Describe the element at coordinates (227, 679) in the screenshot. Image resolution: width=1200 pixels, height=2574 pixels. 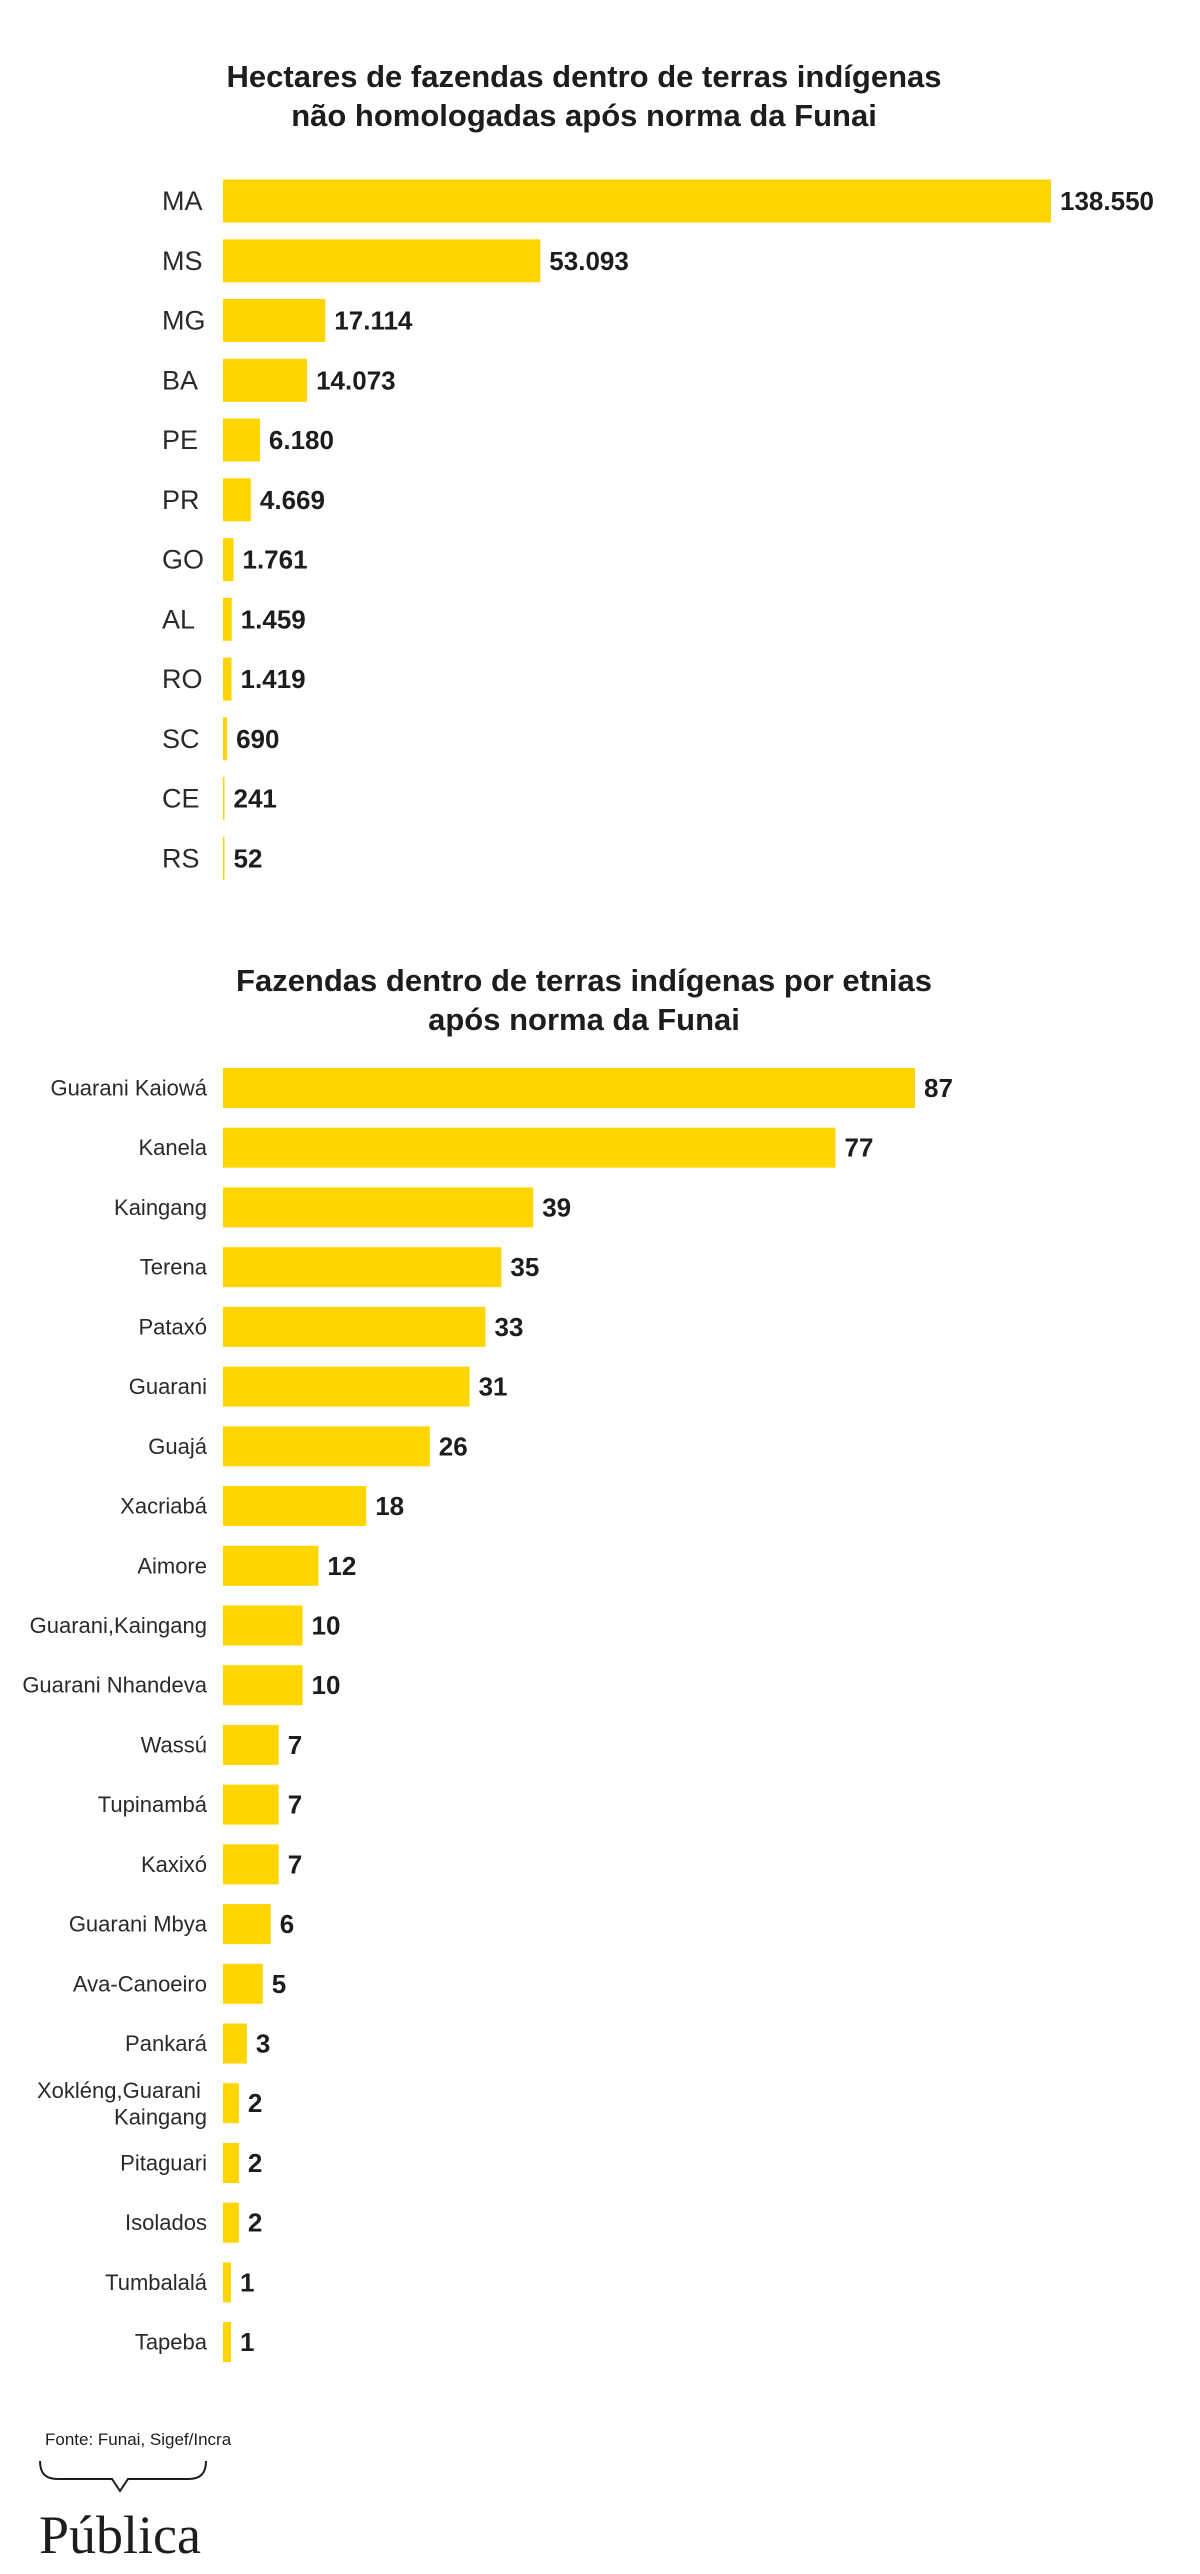
I see `bar-ro` at that location.